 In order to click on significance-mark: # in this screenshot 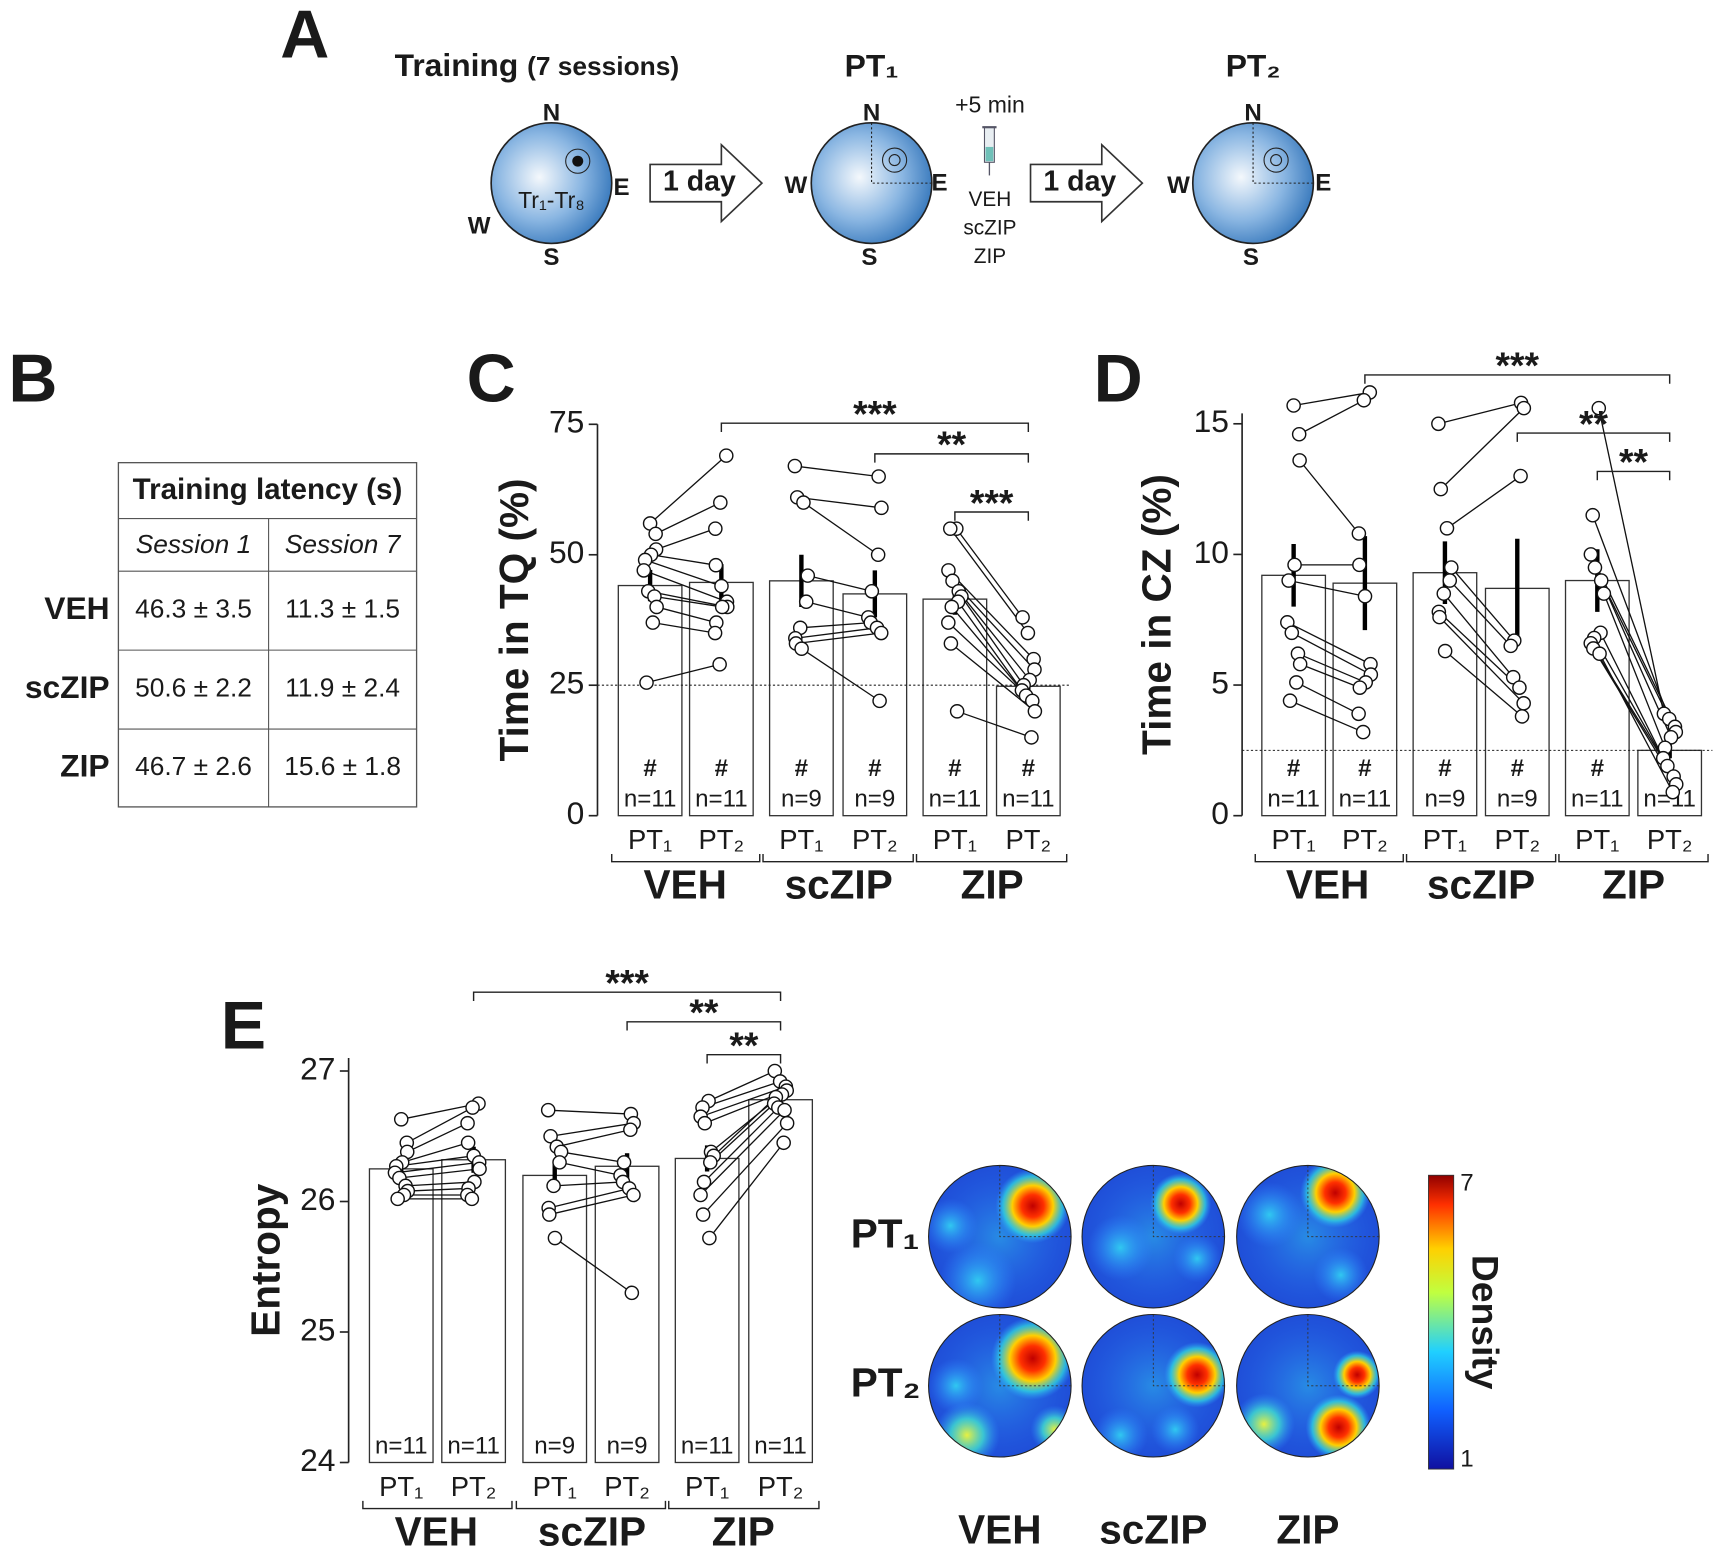, I will do `click(1365, 768)`.